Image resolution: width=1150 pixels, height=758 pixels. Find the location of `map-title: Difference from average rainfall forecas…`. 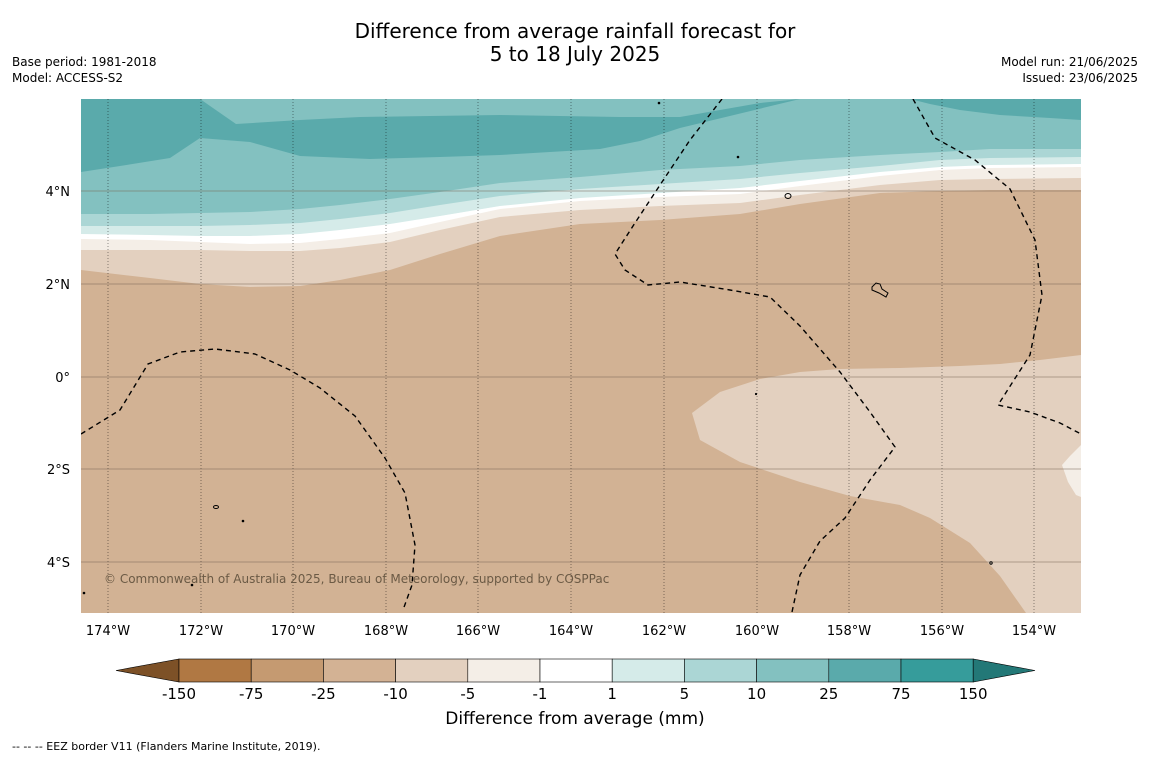

map-title: Difference from average rainfall forecas… is located at coordinates (575, 43).